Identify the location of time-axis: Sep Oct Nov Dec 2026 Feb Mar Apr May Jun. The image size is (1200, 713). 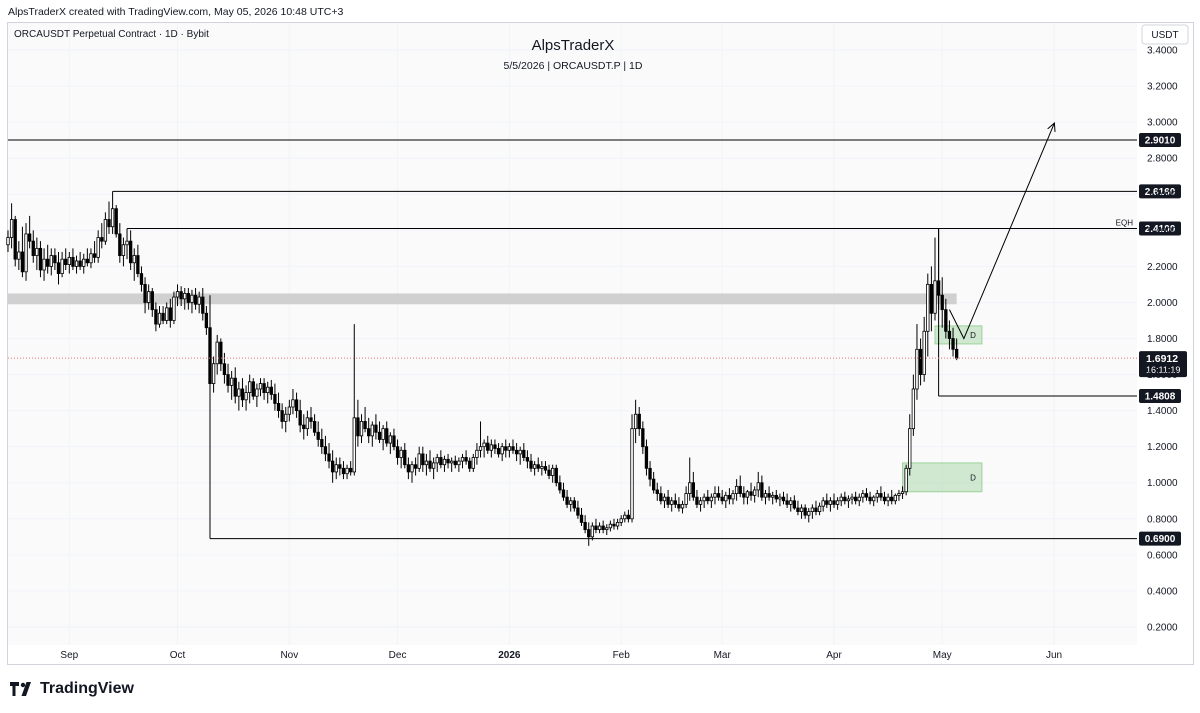
(561, 655).